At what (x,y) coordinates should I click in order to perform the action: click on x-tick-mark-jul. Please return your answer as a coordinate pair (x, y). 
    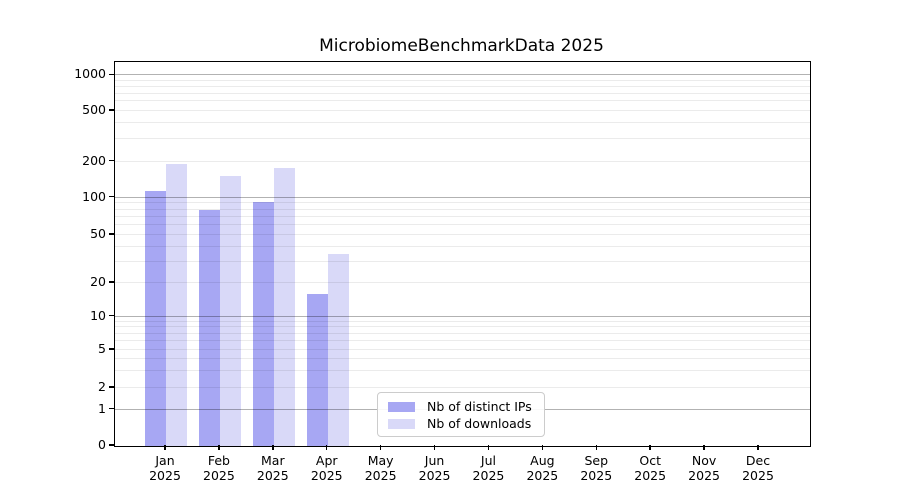
    Looking at the image, I should click on (488, 447).